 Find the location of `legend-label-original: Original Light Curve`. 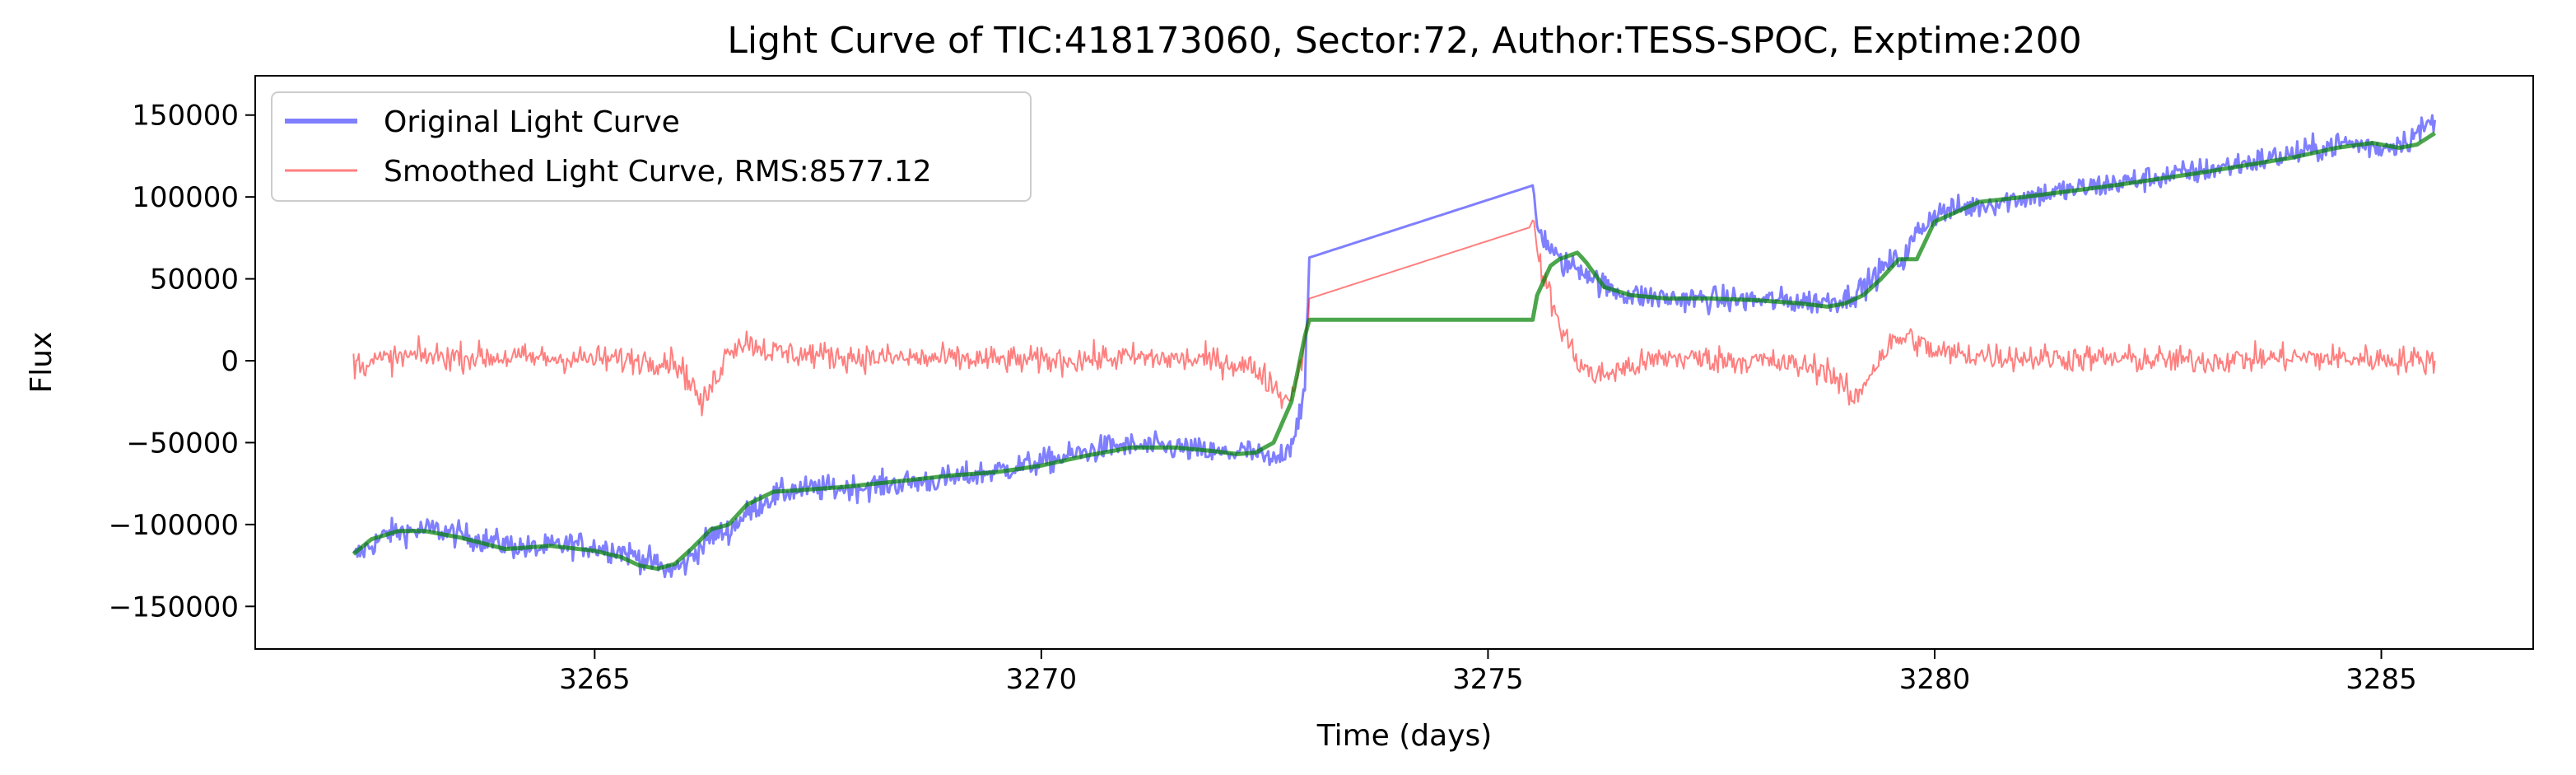

legend-label-original: Original Light Curve is located at coordinates (532, 122).